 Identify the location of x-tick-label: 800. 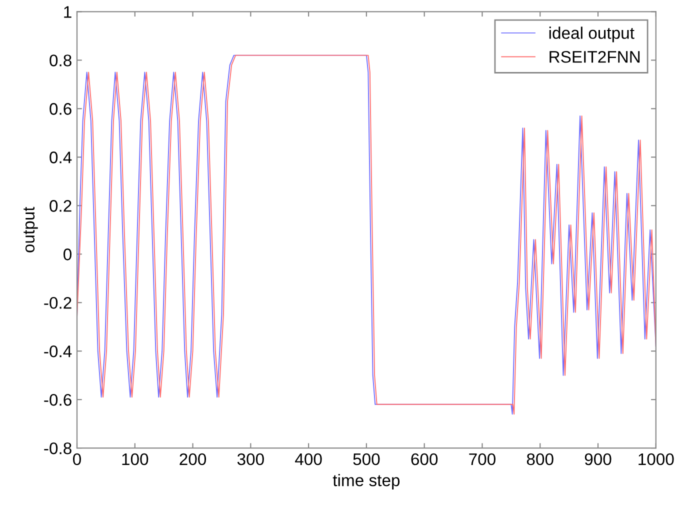
(540, 459).